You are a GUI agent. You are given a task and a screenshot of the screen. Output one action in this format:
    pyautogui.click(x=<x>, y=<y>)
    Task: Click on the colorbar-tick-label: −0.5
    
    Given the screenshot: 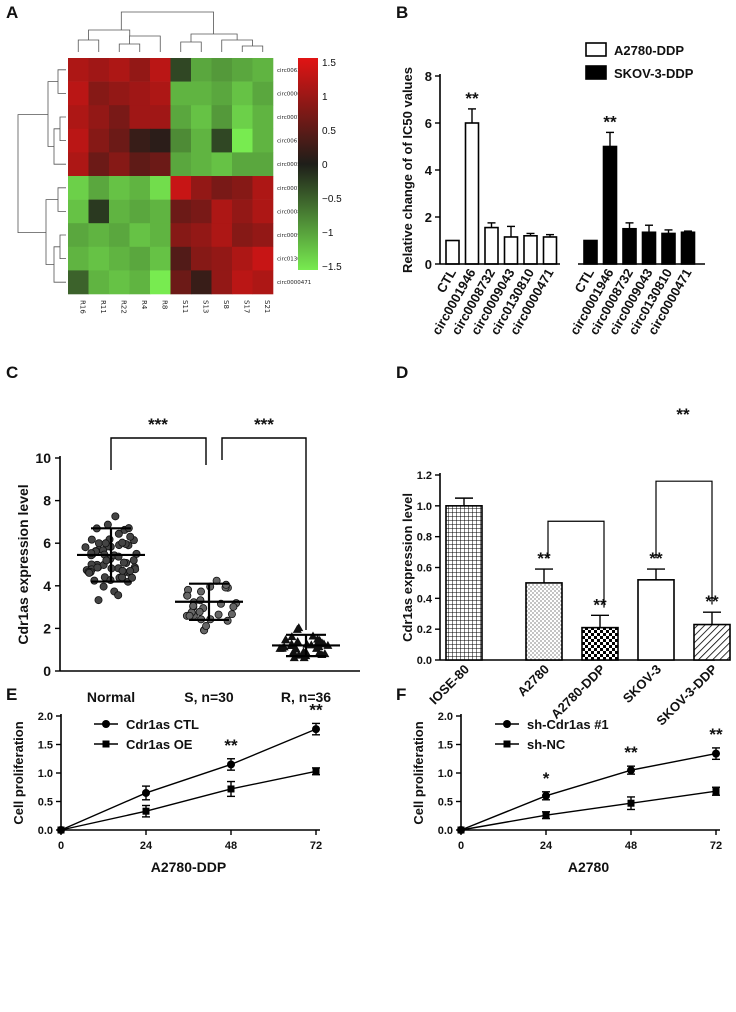 What is the action you would take?
    pyautogui.click(x=332, y=199)
    